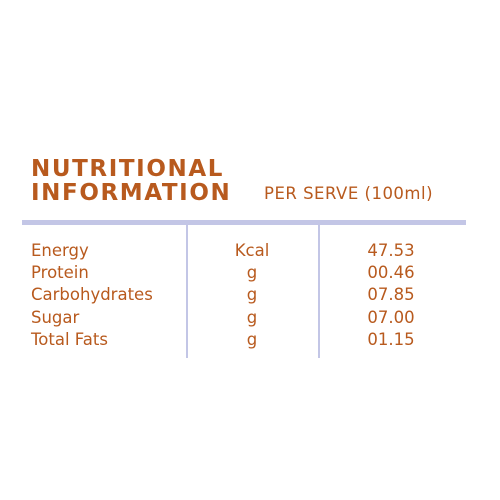 This screenshot has height=500, width=500. I want to click on nutrient-row-energy: Energy Kcal 47.53, so click(250, 251).